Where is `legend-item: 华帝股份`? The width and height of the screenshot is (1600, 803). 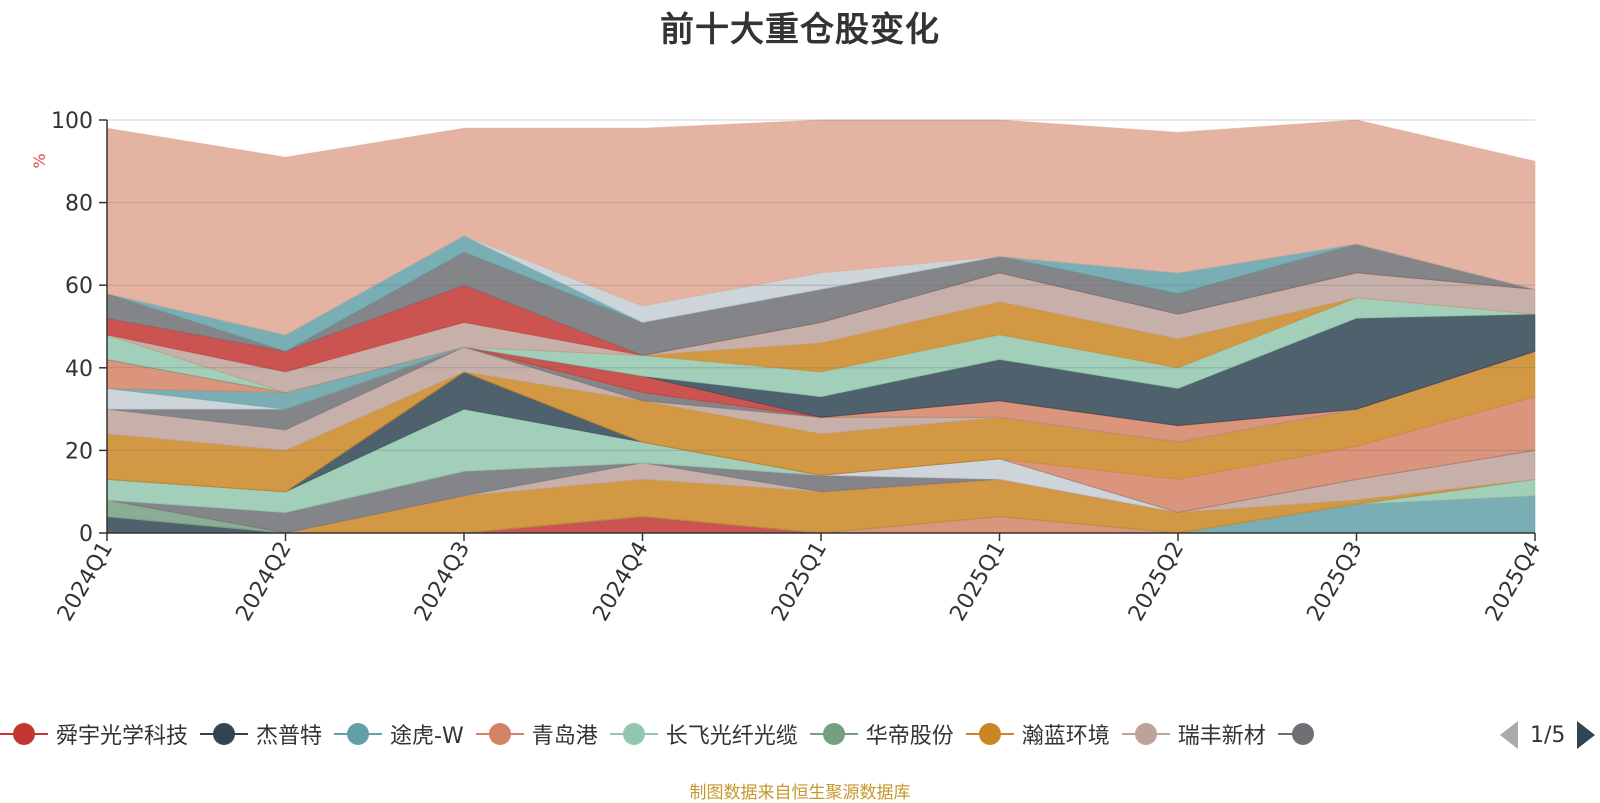 legend-item: 华帝股份 is located at coordinates (881, 734).